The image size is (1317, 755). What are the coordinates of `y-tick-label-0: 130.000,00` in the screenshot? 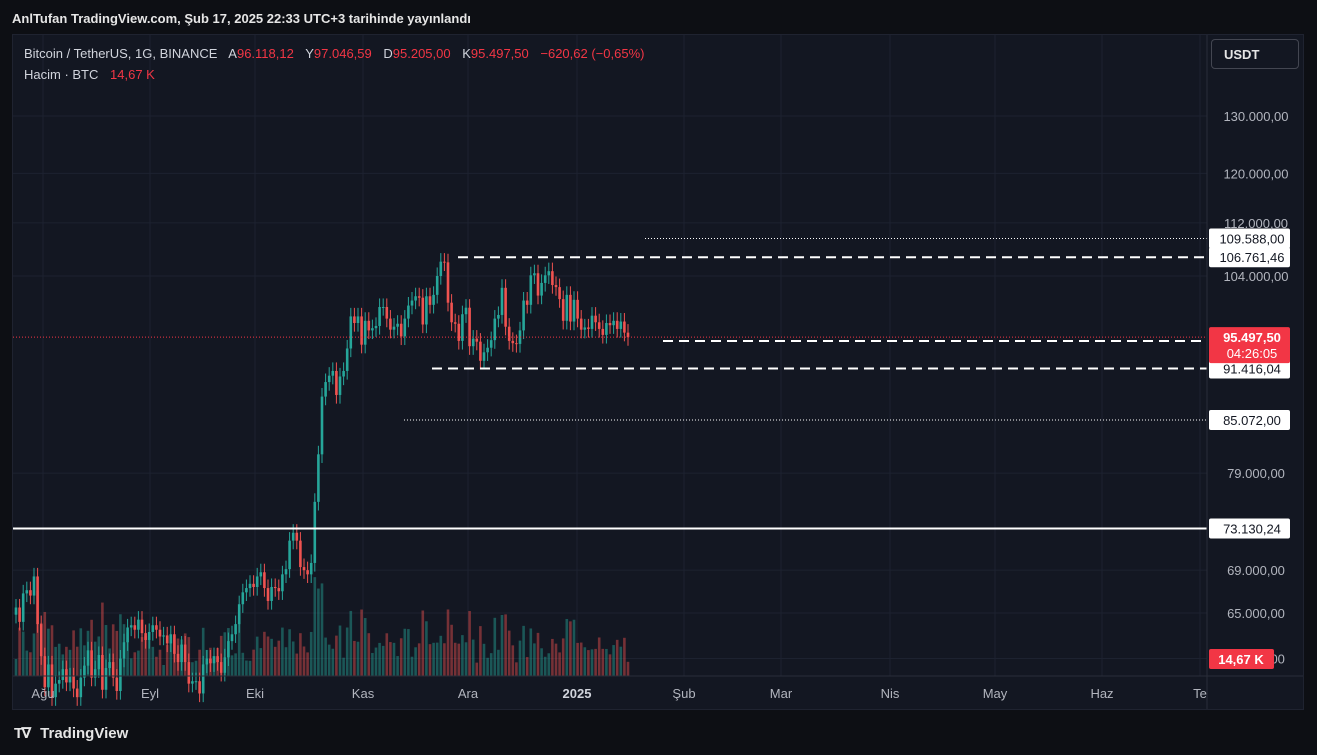 It's located at (1255, 116).